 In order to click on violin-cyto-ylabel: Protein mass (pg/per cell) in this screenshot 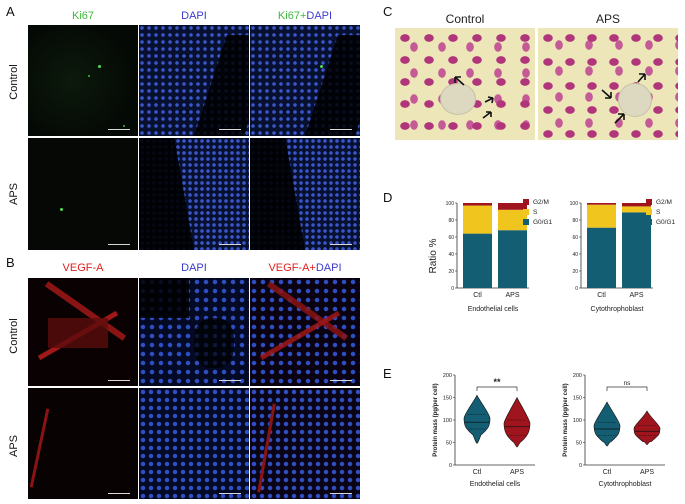, I will do `click(566, 419)`.